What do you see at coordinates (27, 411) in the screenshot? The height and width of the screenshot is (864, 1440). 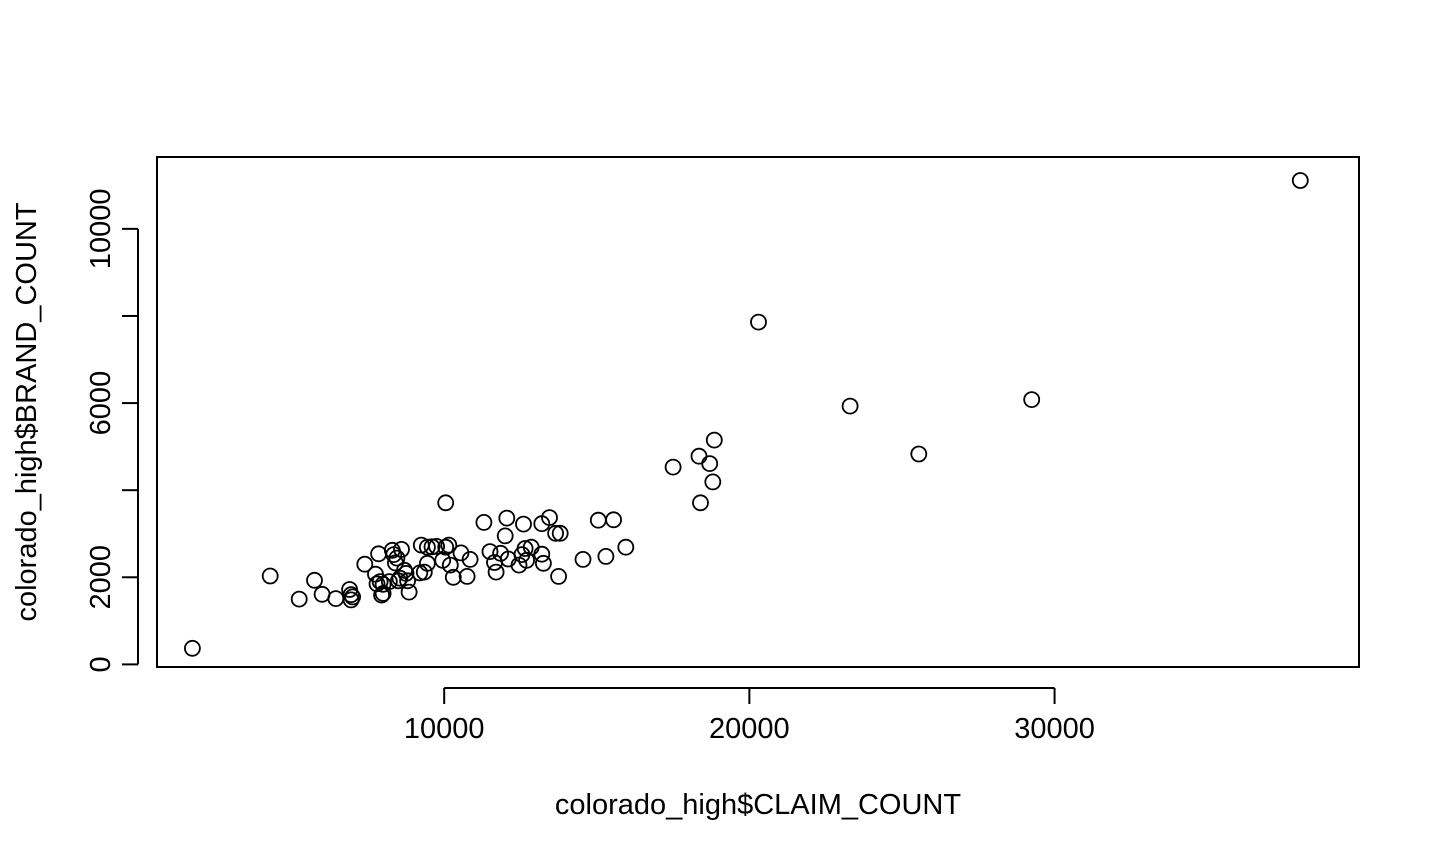 I see `y-axis-title: colorado_high$BRAND_COUNT` at bounding box center [27, 411].